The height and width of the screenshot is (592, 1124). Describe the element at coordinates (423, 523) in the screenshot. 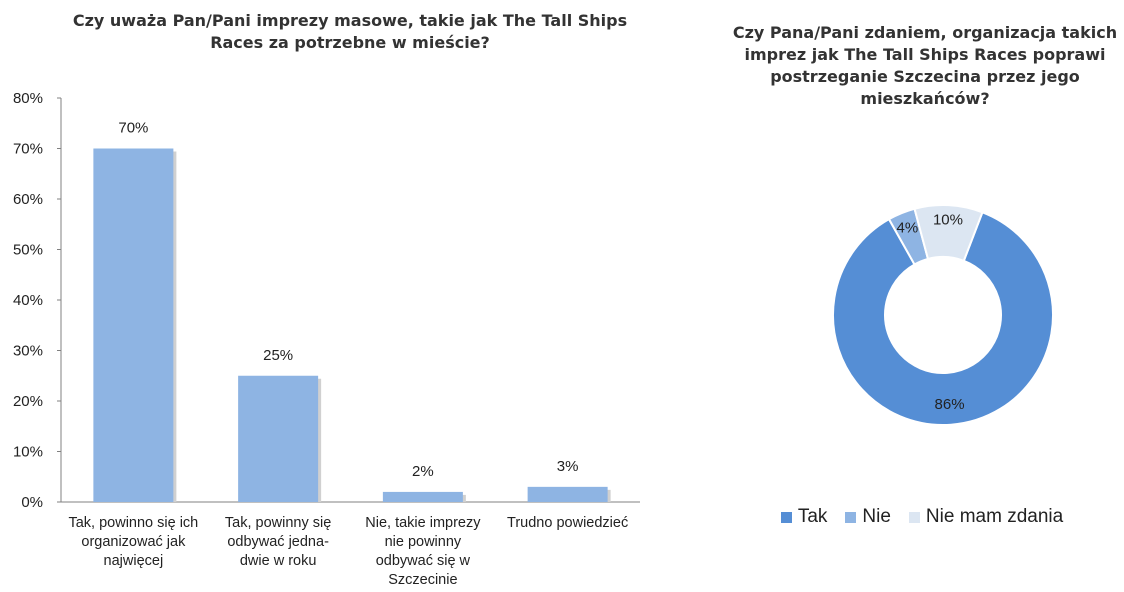

I see `x-tick-label: Nie, takie imprezy` at that location.